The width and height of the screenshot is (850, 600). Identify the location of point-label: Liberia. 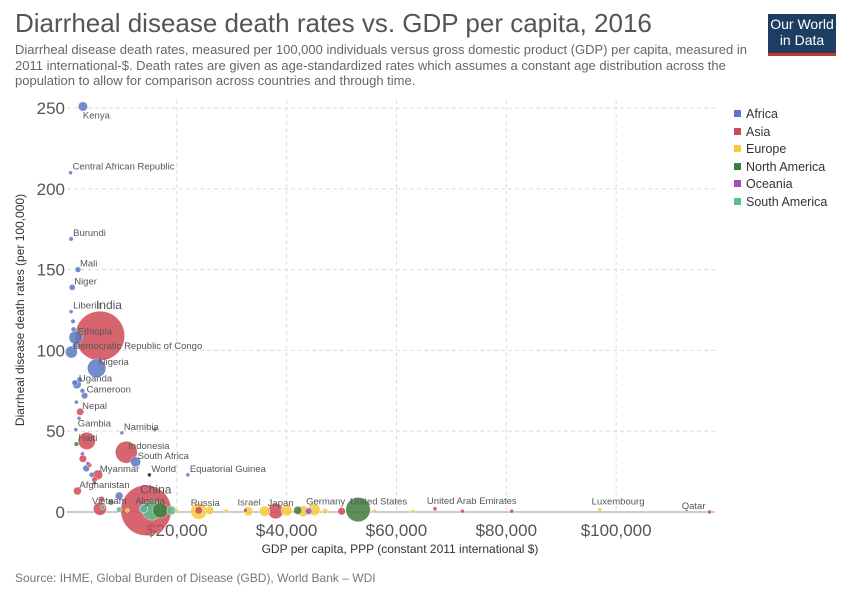
(87, 306).